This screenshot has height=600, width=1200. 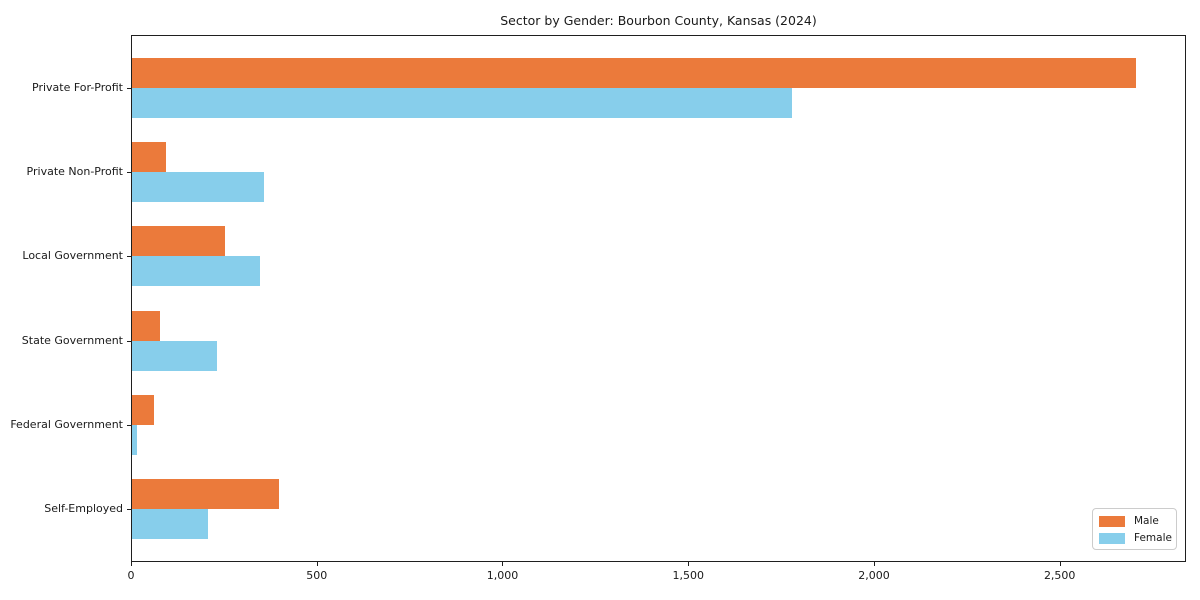 What do you see at coordinates (1134, 529) in the screenshot?
I see `legend: Male Female` at bounding box center [1134, 529].